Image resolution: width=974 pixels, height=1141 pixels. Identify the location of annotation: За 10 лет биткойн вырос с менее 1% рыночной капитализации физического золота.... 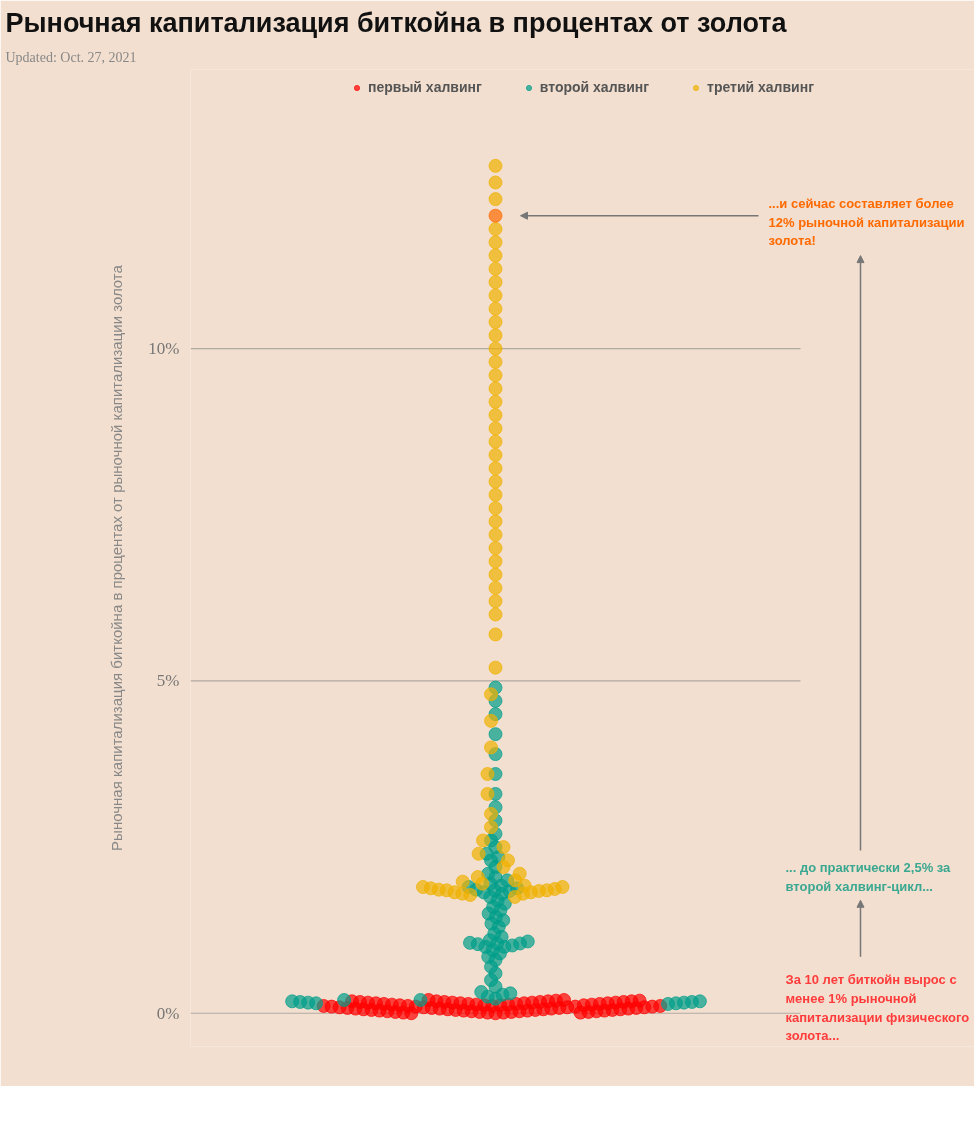
(877, 1008).